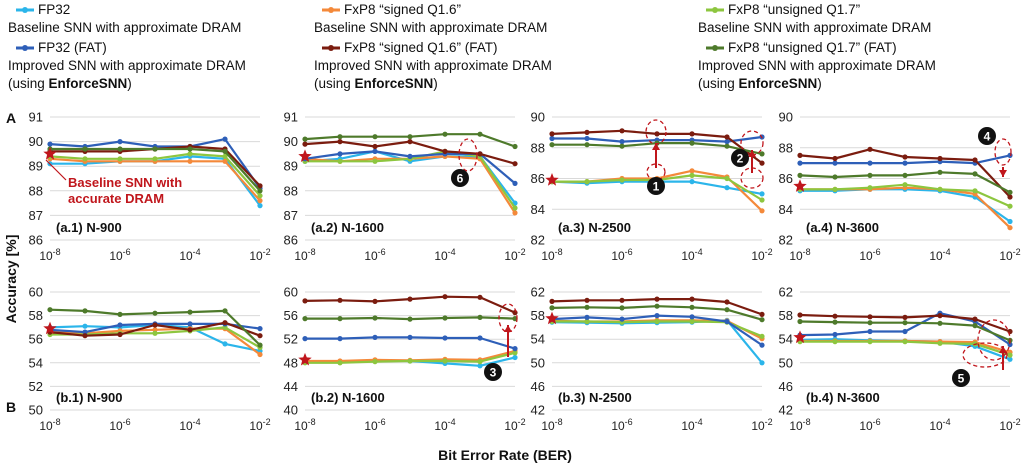 Image resolution: width=1021 pixels, height=465 pixels. Describe the element at coordinates (36, 215) in the screenshot. I see `y-tick-label: 87` at that location.